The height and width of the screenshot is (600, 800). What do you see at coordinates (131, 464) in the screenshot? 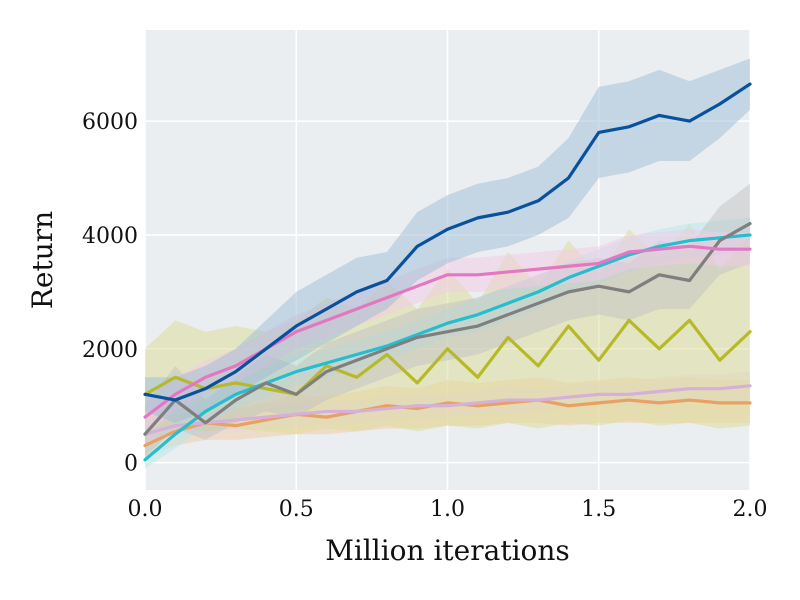
I see `y-tick-label: 0` at bounding box center [131, 464].